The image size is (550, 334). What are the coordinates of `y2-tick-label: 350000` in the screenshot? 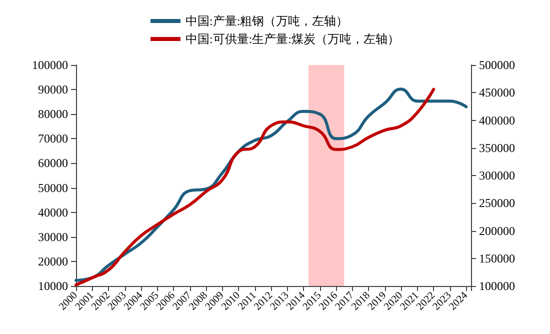 It's located at (497, 147).